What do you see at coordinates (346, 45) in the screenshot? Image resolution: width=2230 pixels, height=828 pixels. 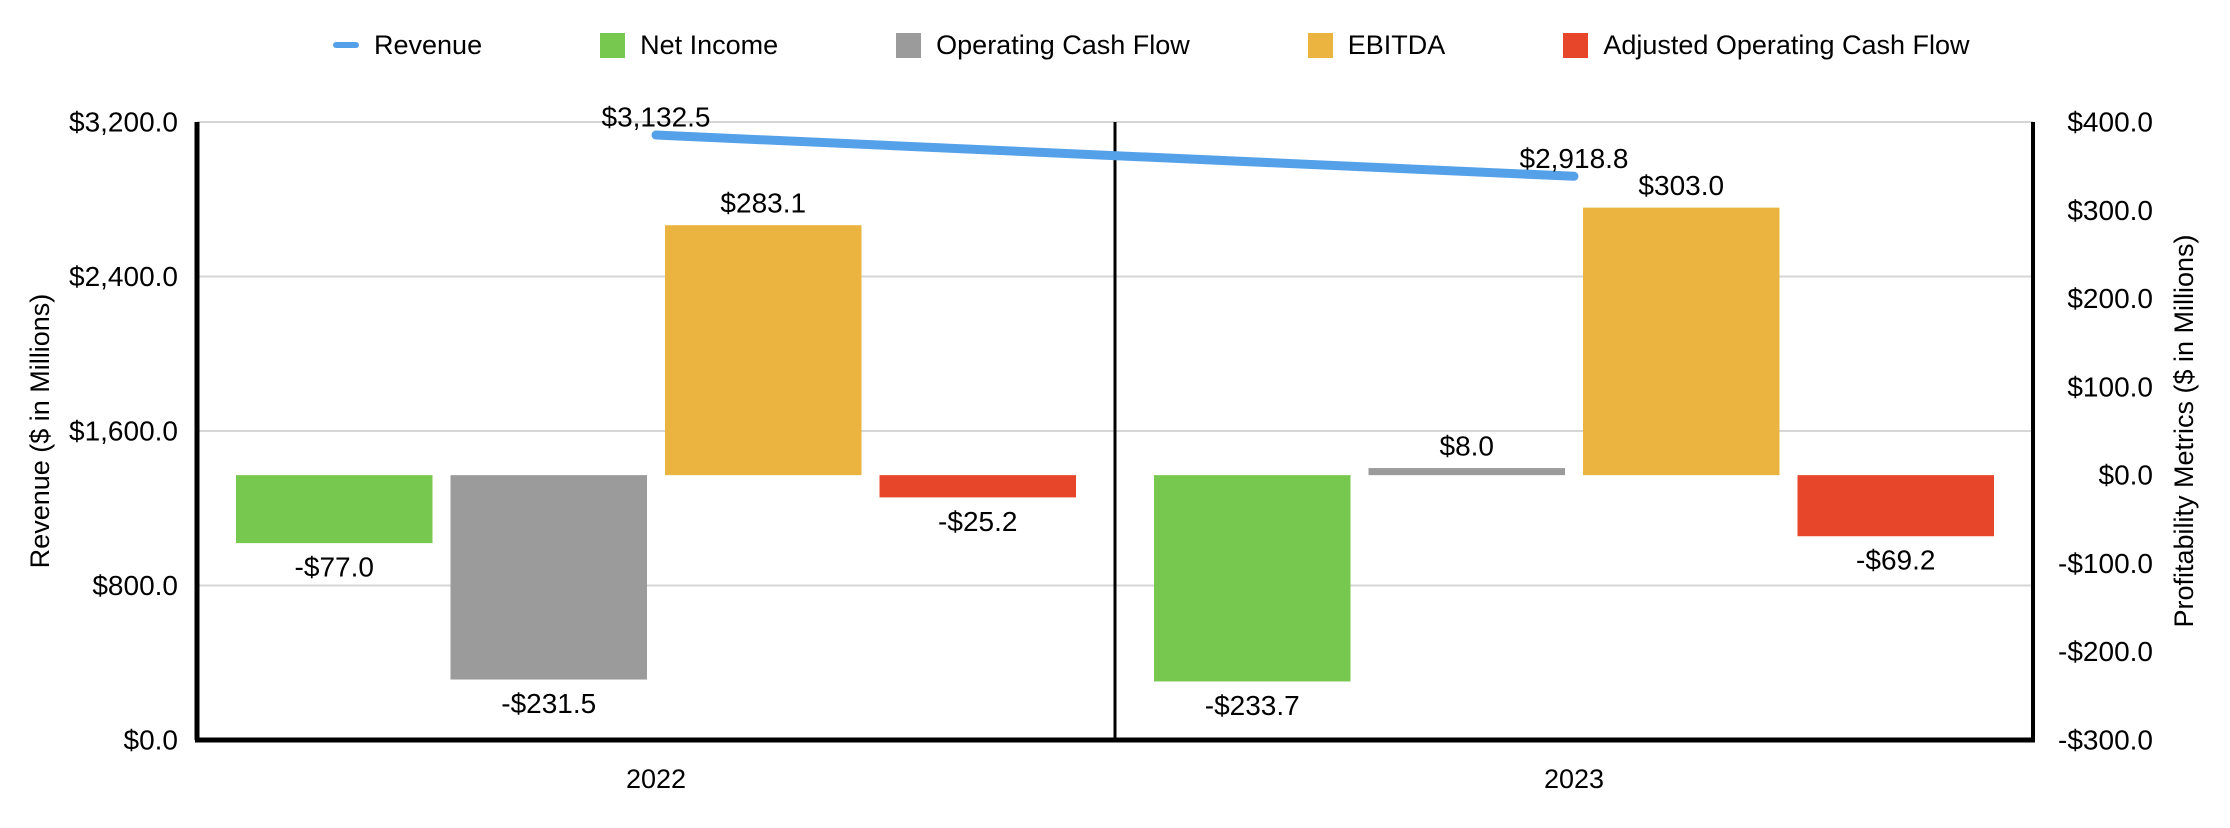 I see `legend-swatch-line-icon` at bounding box center [346, 45].